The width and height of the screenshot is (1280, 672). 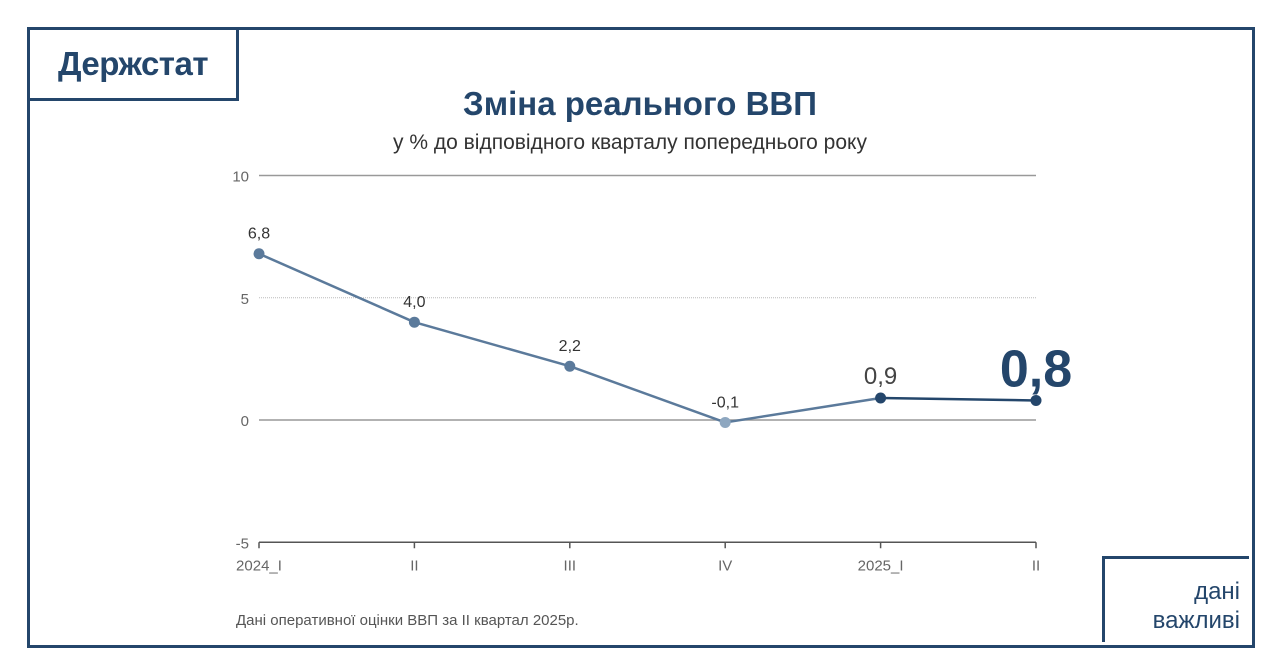 What do you see at coordinates (640, 103) in the screenshot?
I see `chart-title: Зміна реального ВВП` at bounding box center [640, 103].